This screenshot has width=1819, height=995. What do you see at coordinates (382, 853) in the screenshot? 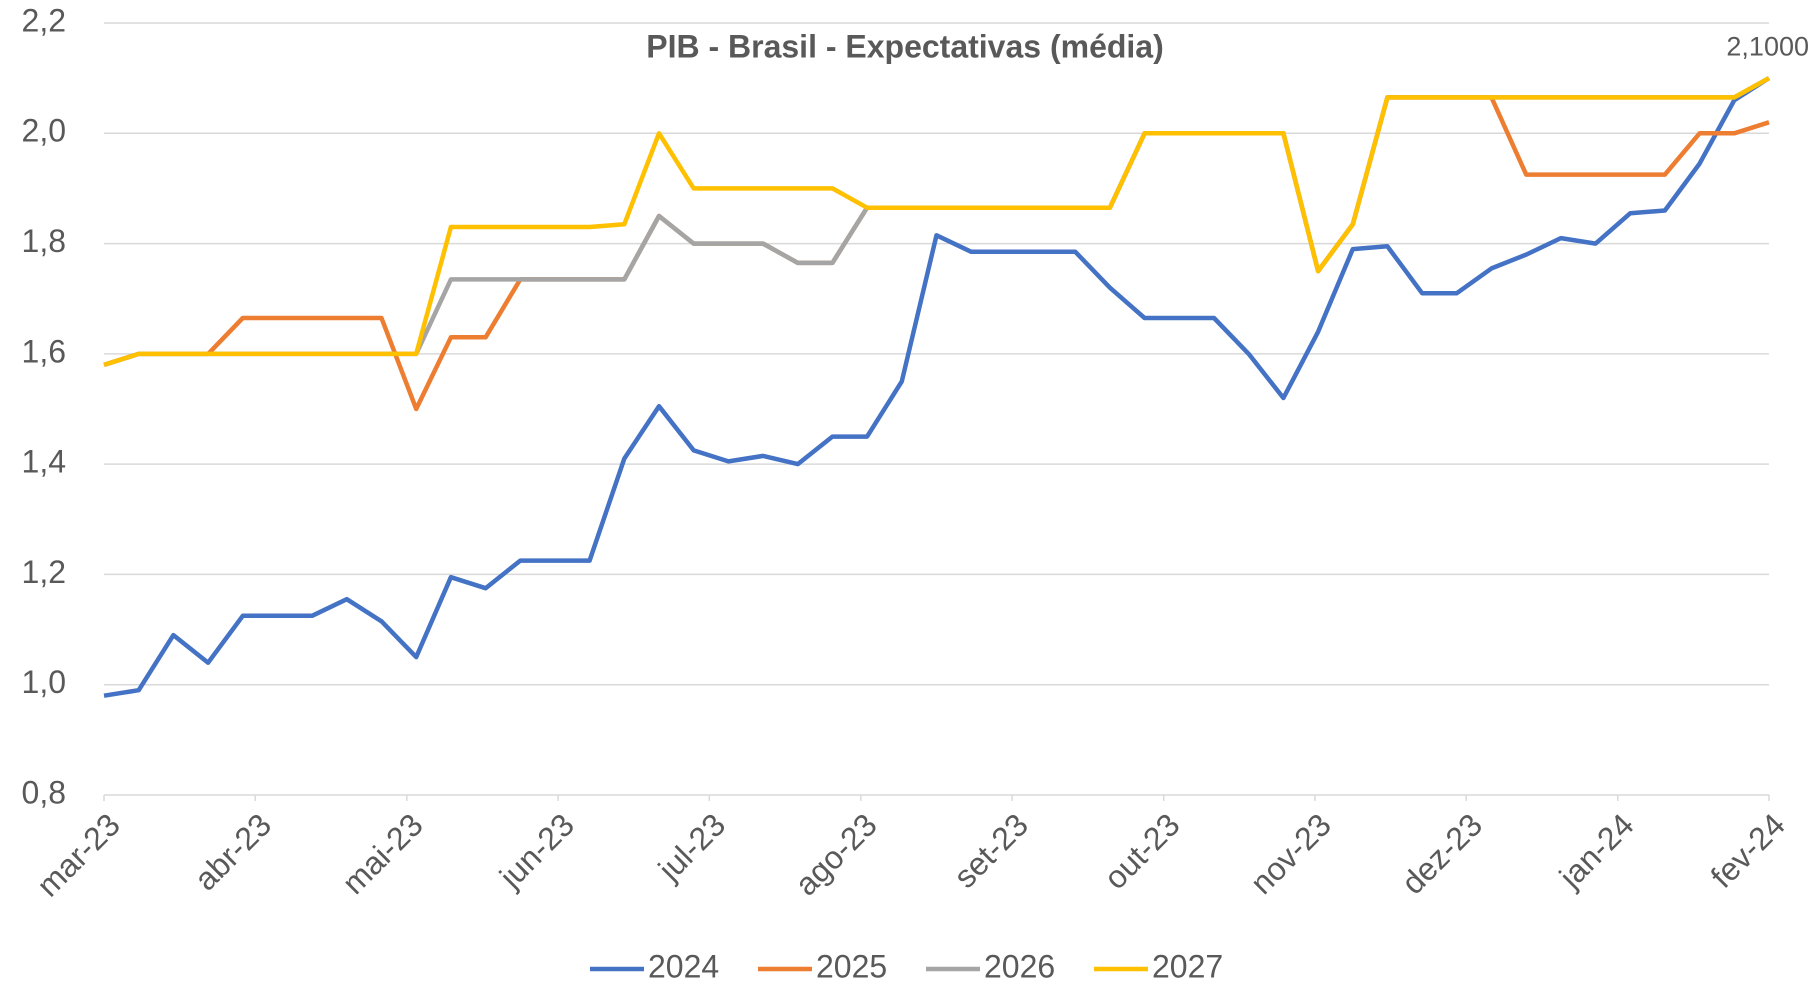
I see `x-tick-label: mai-23` at bounding box center [382, 853].